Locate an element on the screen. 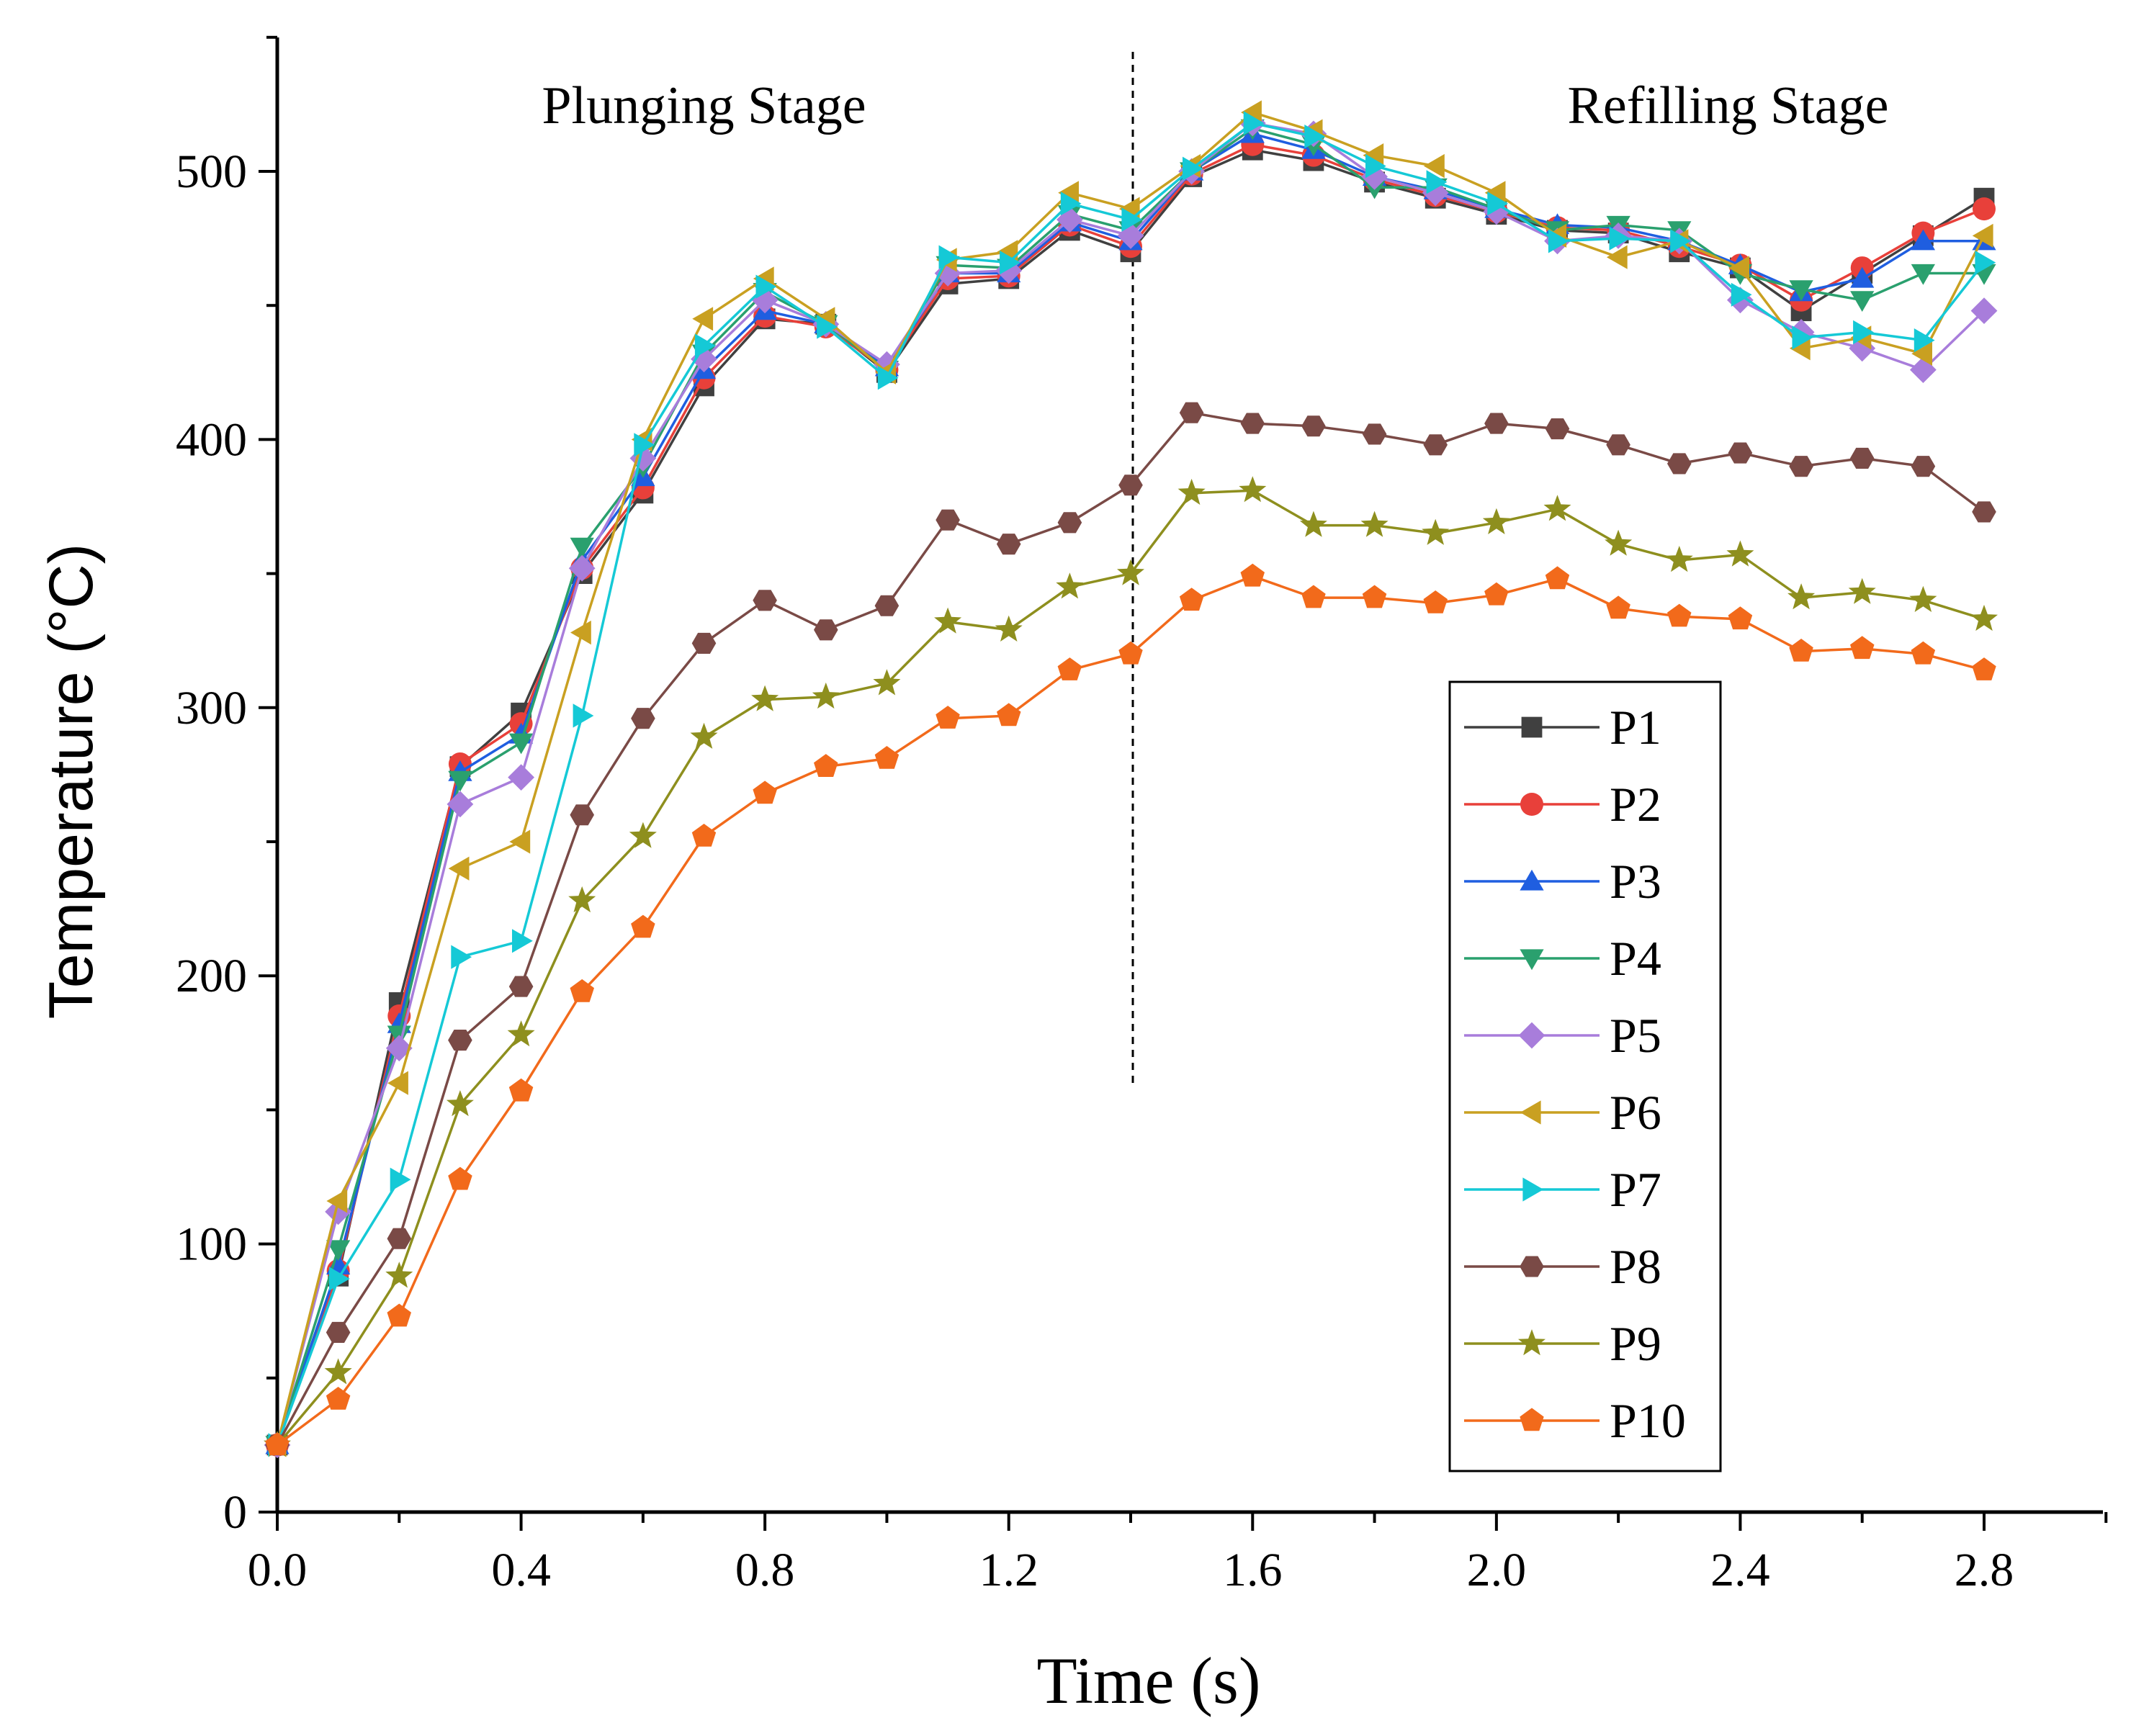  legend-item-p9: P9 is located at coordinates (1563, 1343).